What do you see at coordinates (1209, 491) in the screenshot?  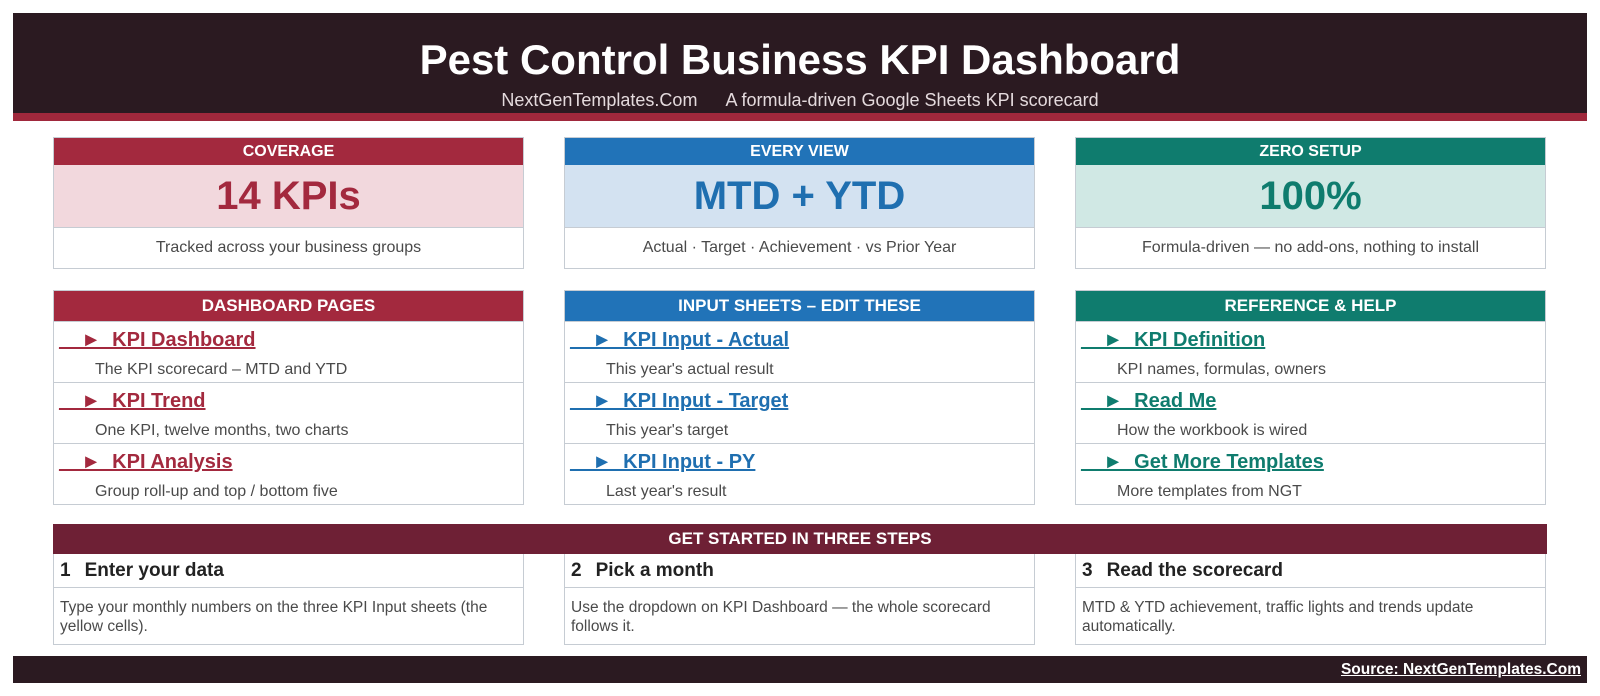 I see `nav-item-description: More templates from NGT` at bounding box center [1209, 491].